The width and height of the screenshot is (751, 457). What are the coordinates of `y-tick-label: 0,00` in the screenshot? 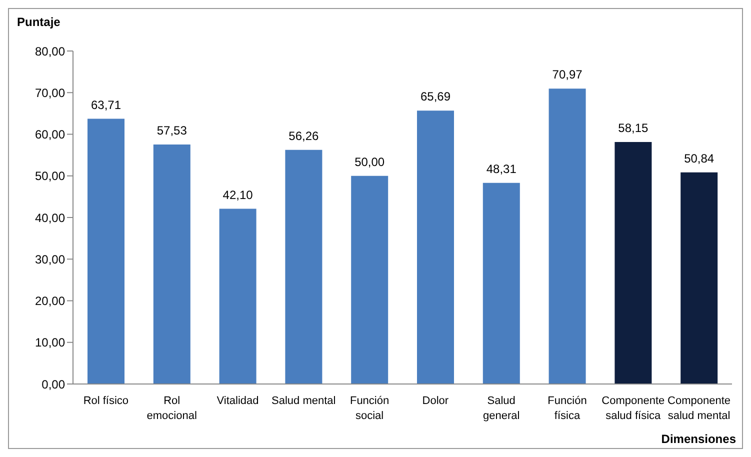 It's located at (54, 384).